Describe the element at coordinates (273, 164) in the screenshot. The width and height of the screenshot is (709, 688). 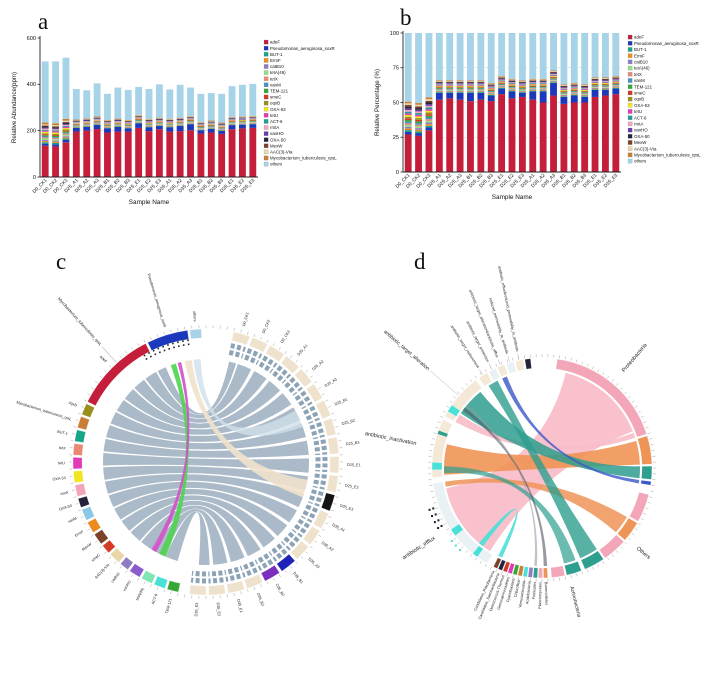
I see `legend-item: others` at that location.